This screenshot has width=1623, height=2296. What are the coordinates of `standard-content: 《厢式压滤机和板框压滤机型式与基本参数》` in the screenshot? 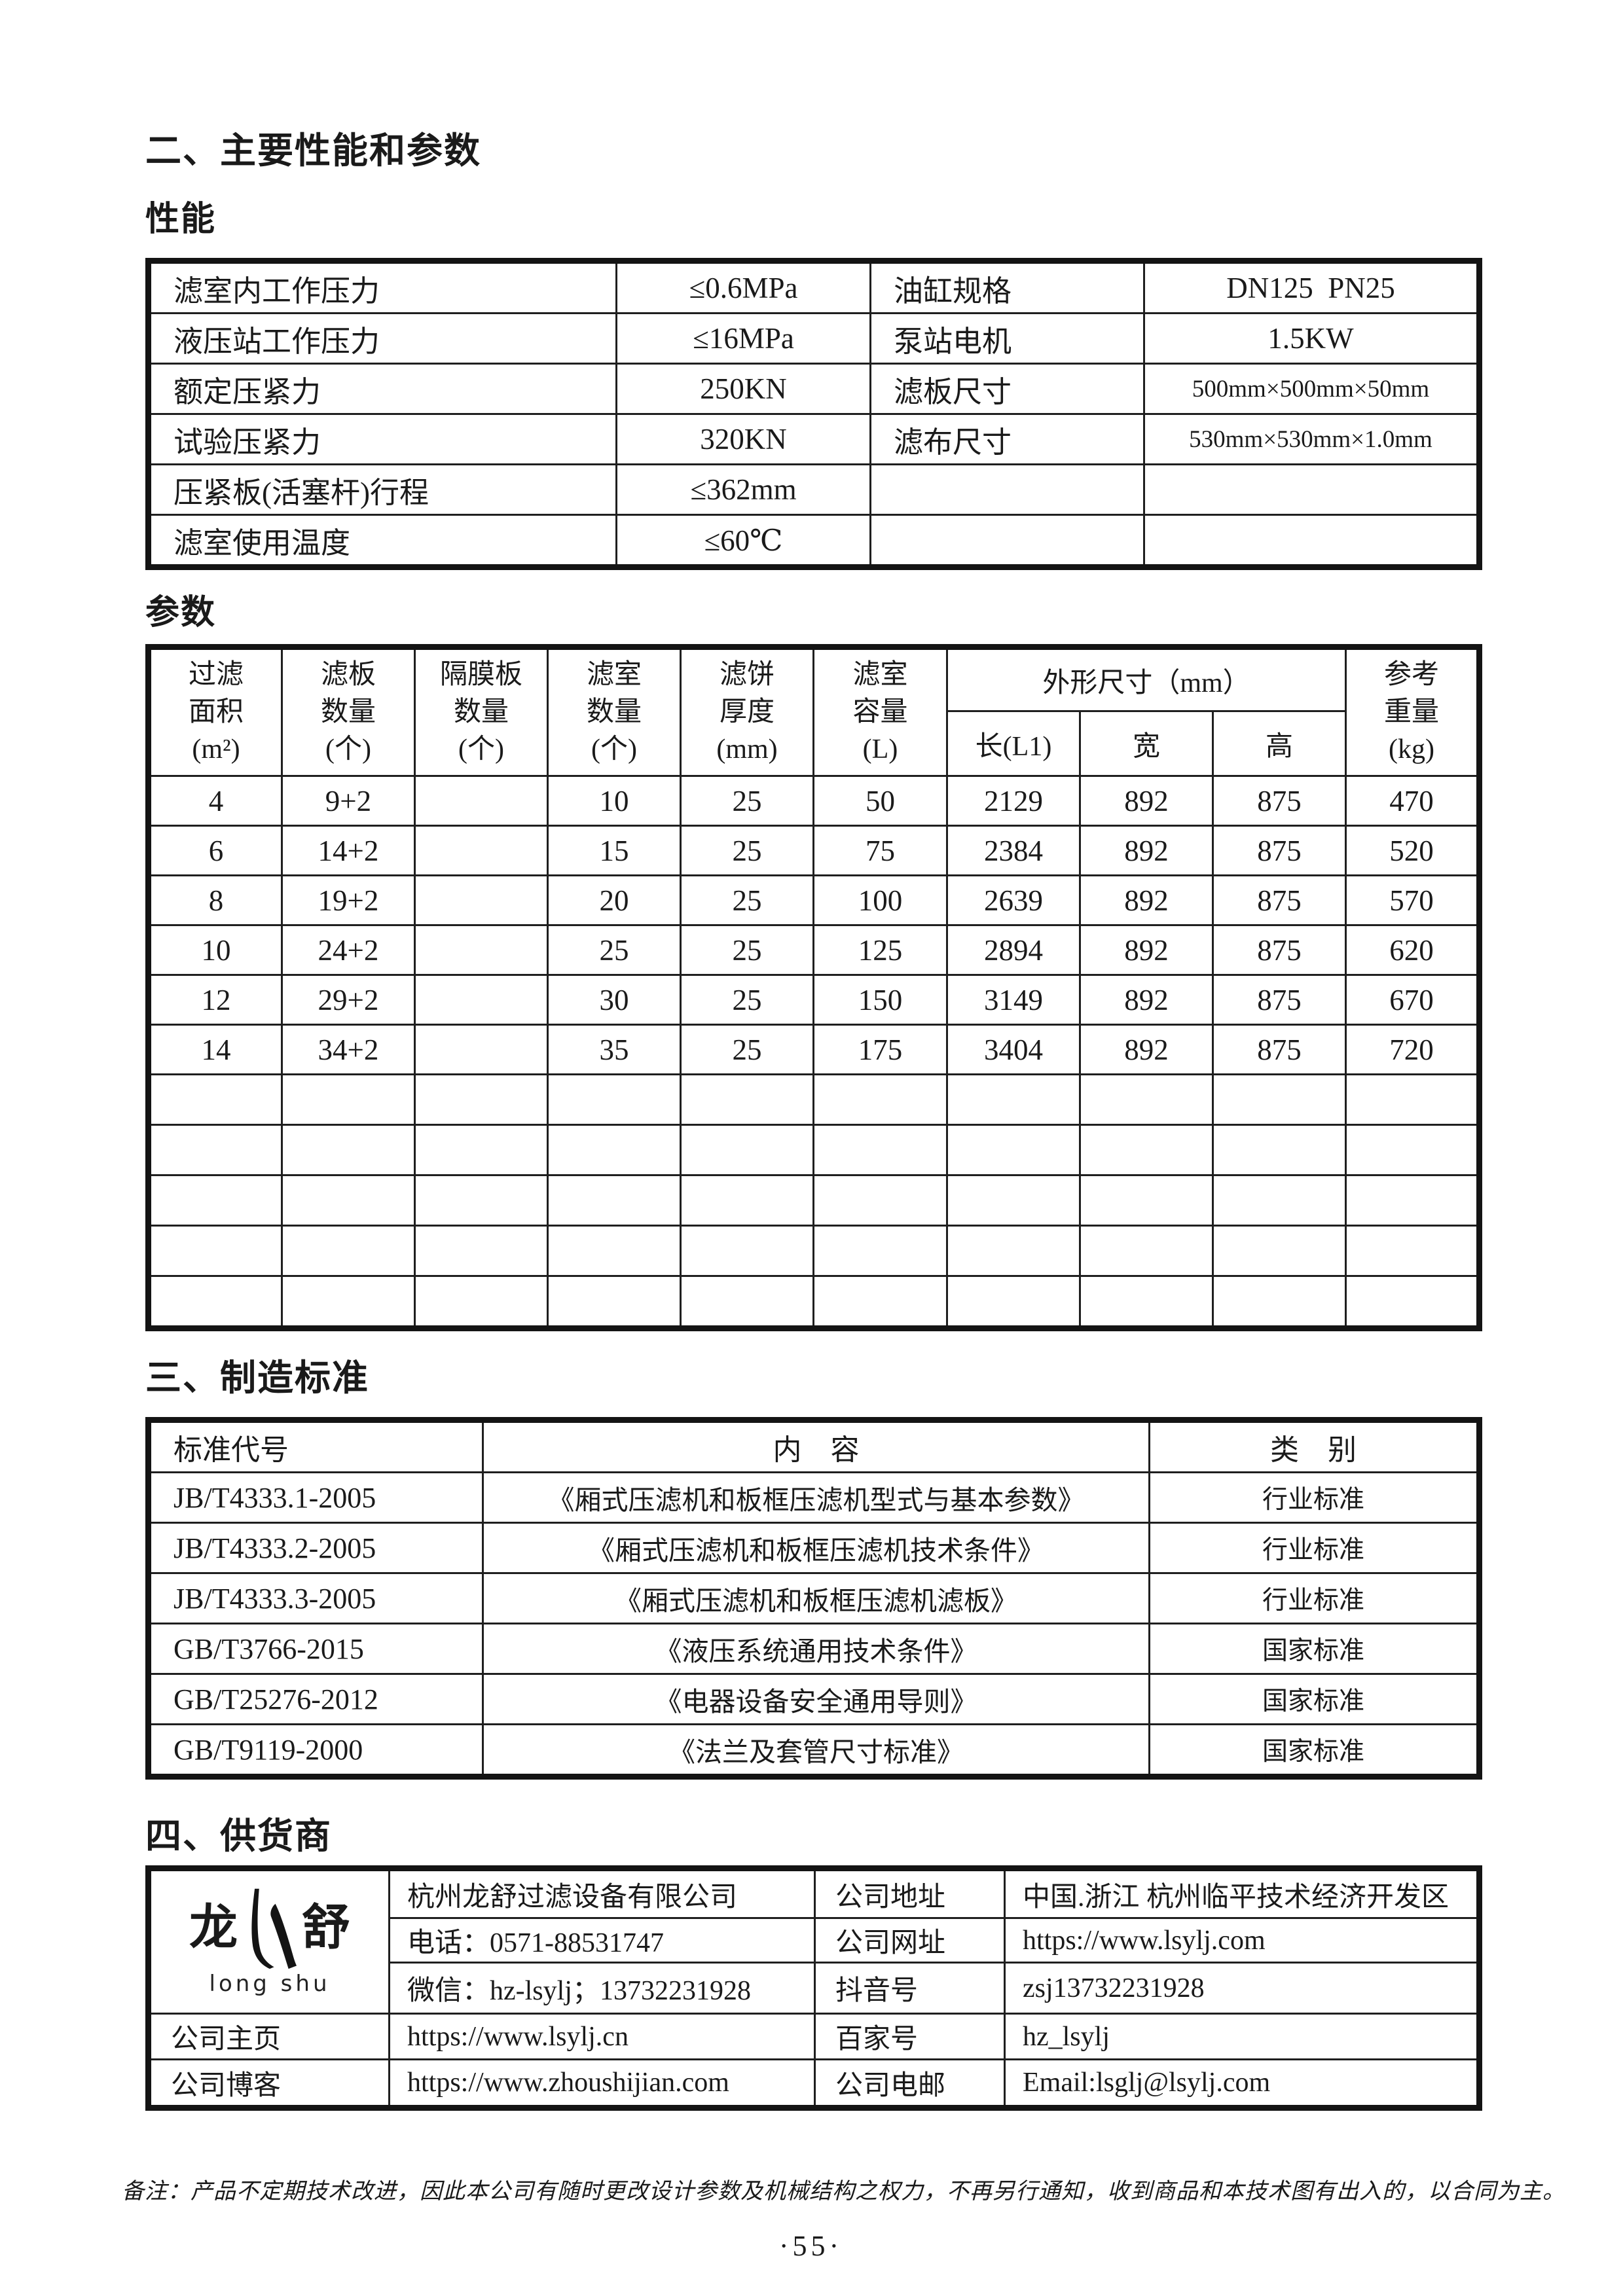 It's located at (816, 1497).